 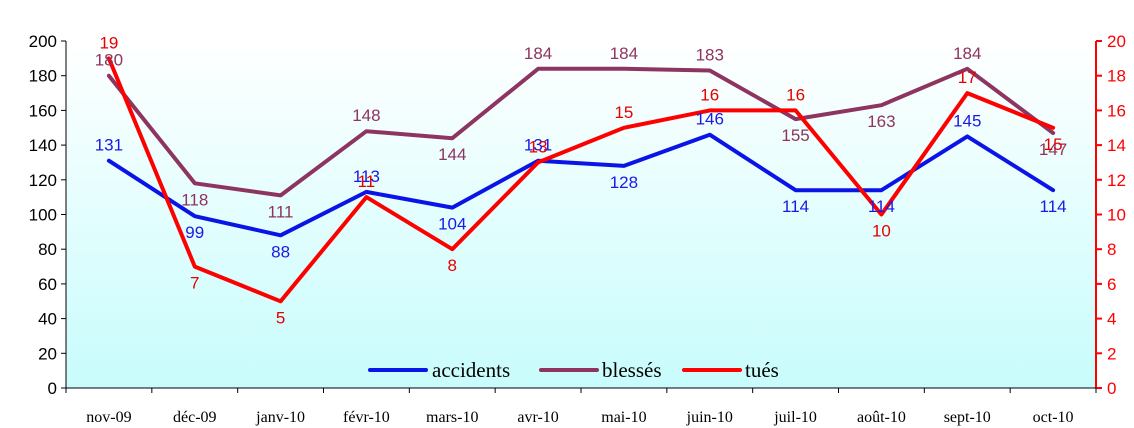 What do you see at coordinates (366, 417) in the screenshot?
I see `x-tick-label: févr-10` at bounding box center [366, 417].